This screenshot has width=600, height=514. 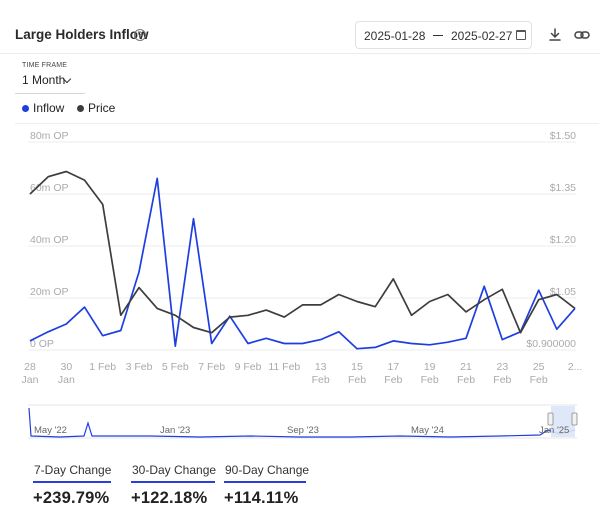 I want to click on x-tick-label: 25, so click(x=539, y=367).